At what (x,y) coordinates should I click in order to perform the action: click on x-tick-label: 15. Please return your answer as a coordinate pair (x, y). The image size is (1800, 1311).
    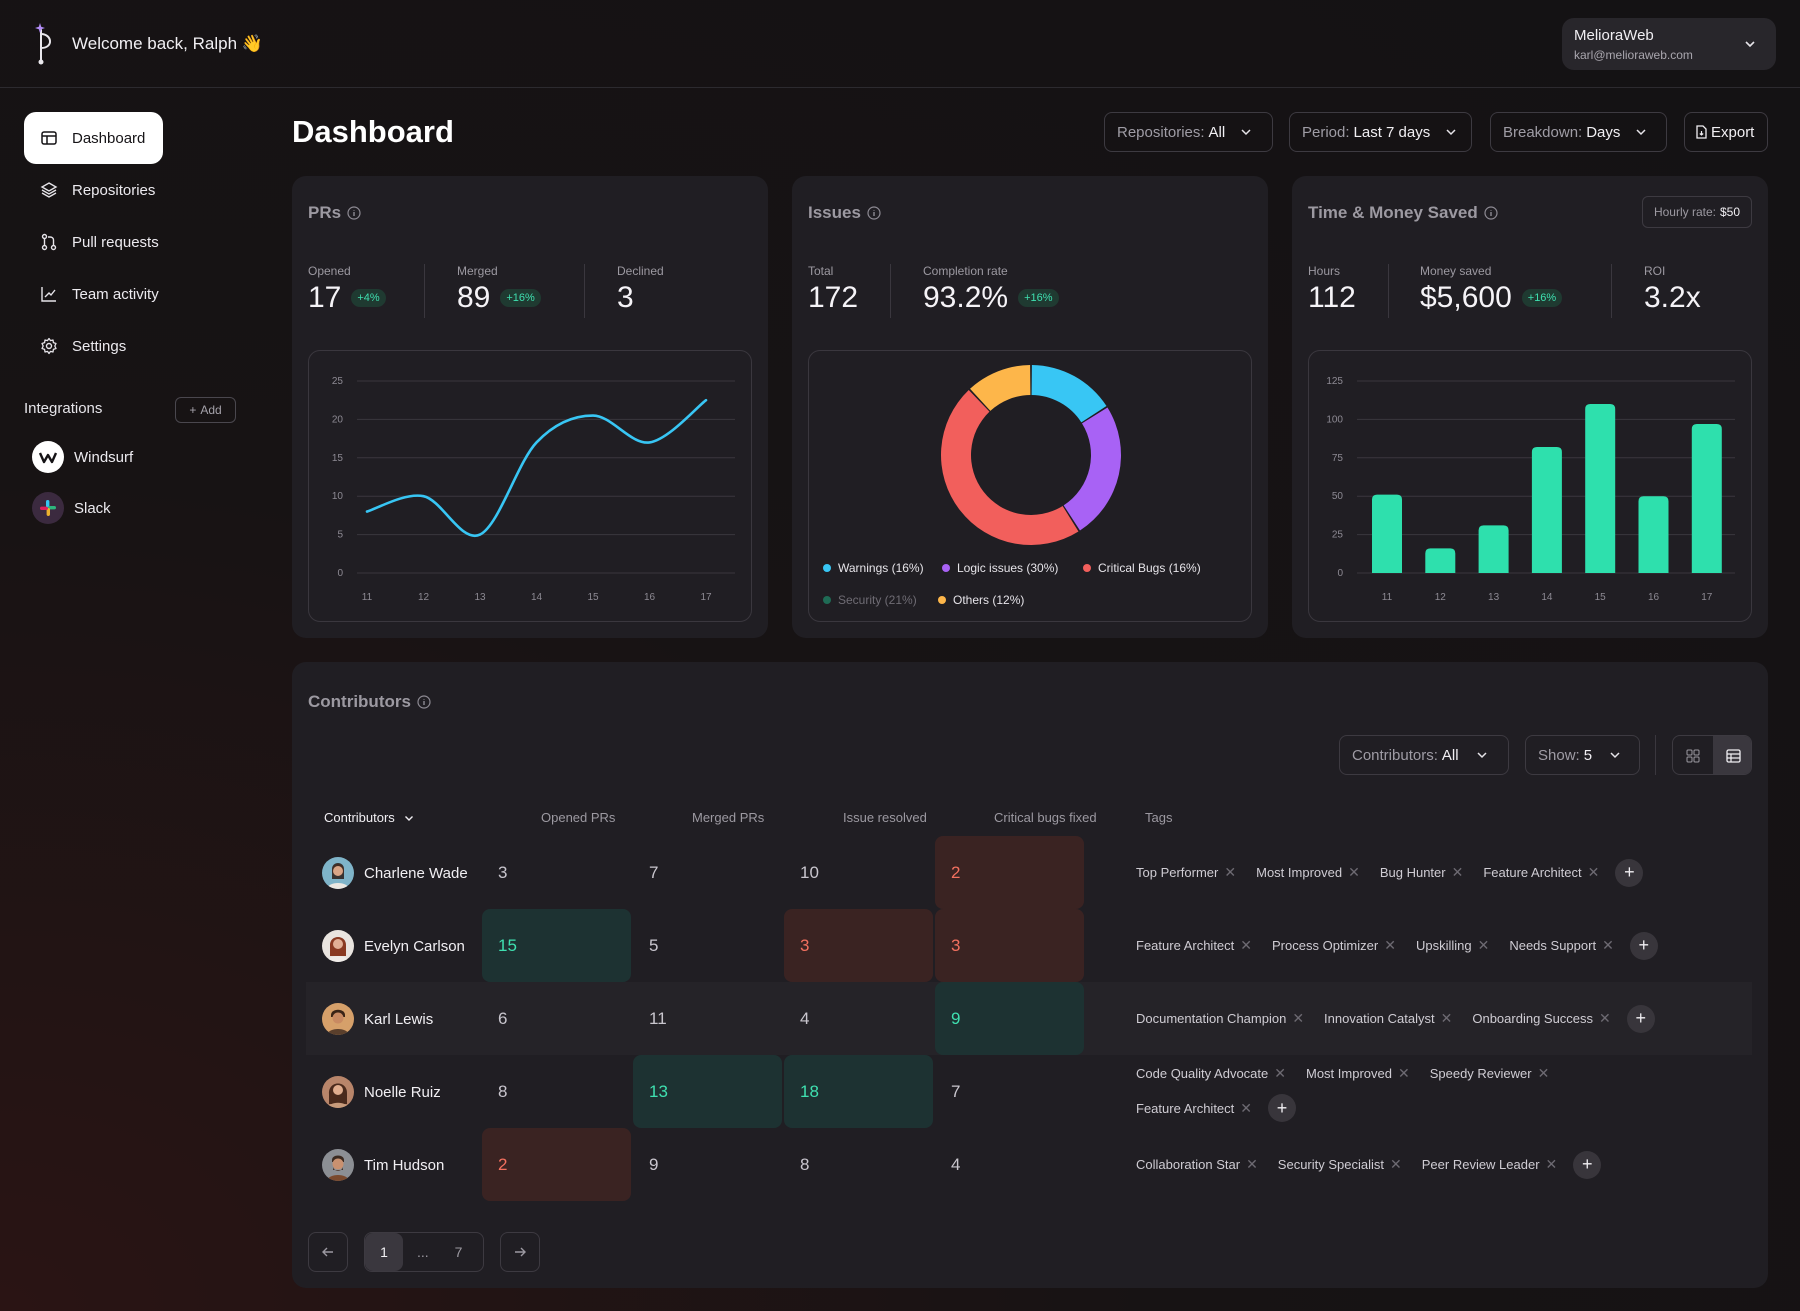
    Looking at the image, I should click on (593, 597).